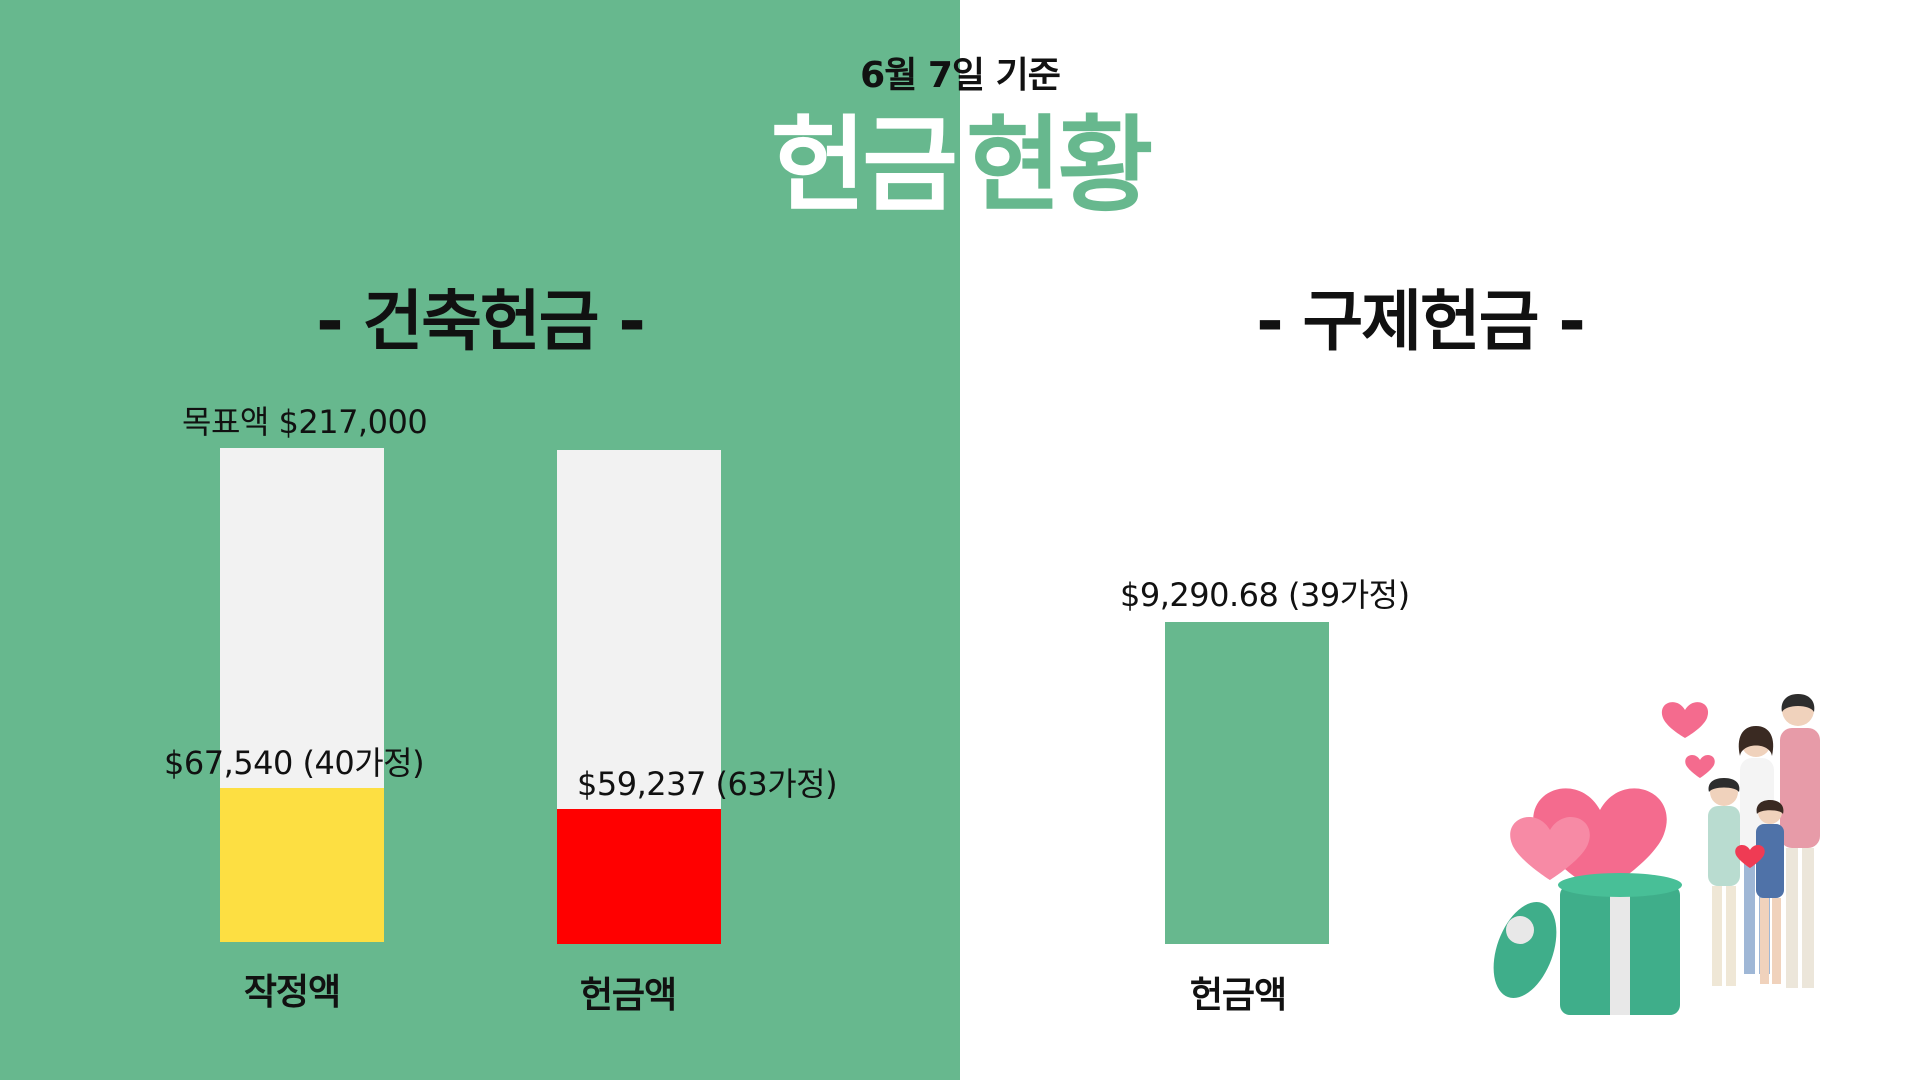  Describe the element at coordinates (1059, 165) in the screenshot. I see `page-title-right: 현황` at that location.